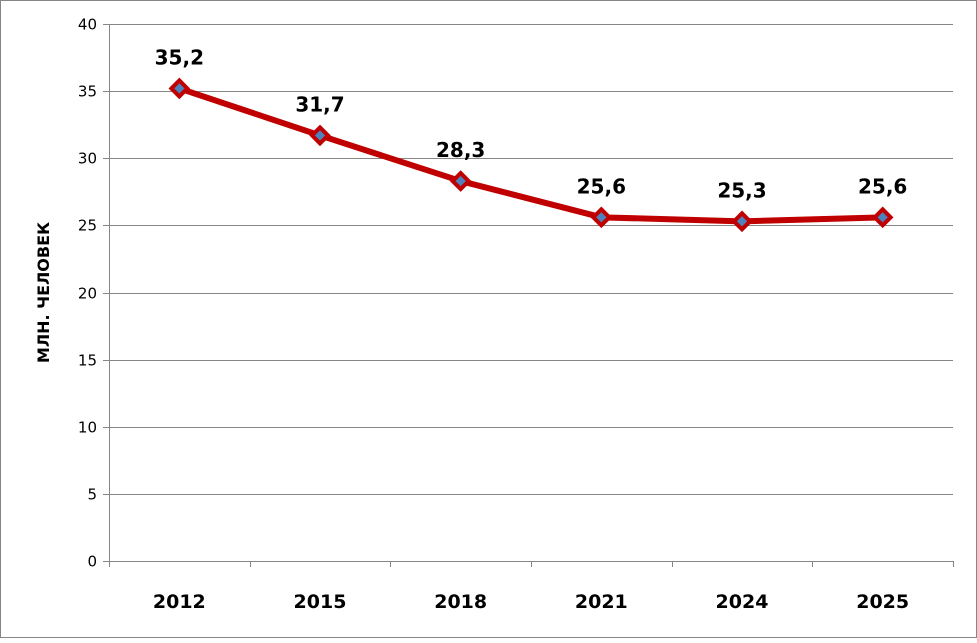 This screenshot has height=643, width=977. Describe the element at coordinates (92, 562) in the screenshot. I see `y-tick-label: 0` at that location.